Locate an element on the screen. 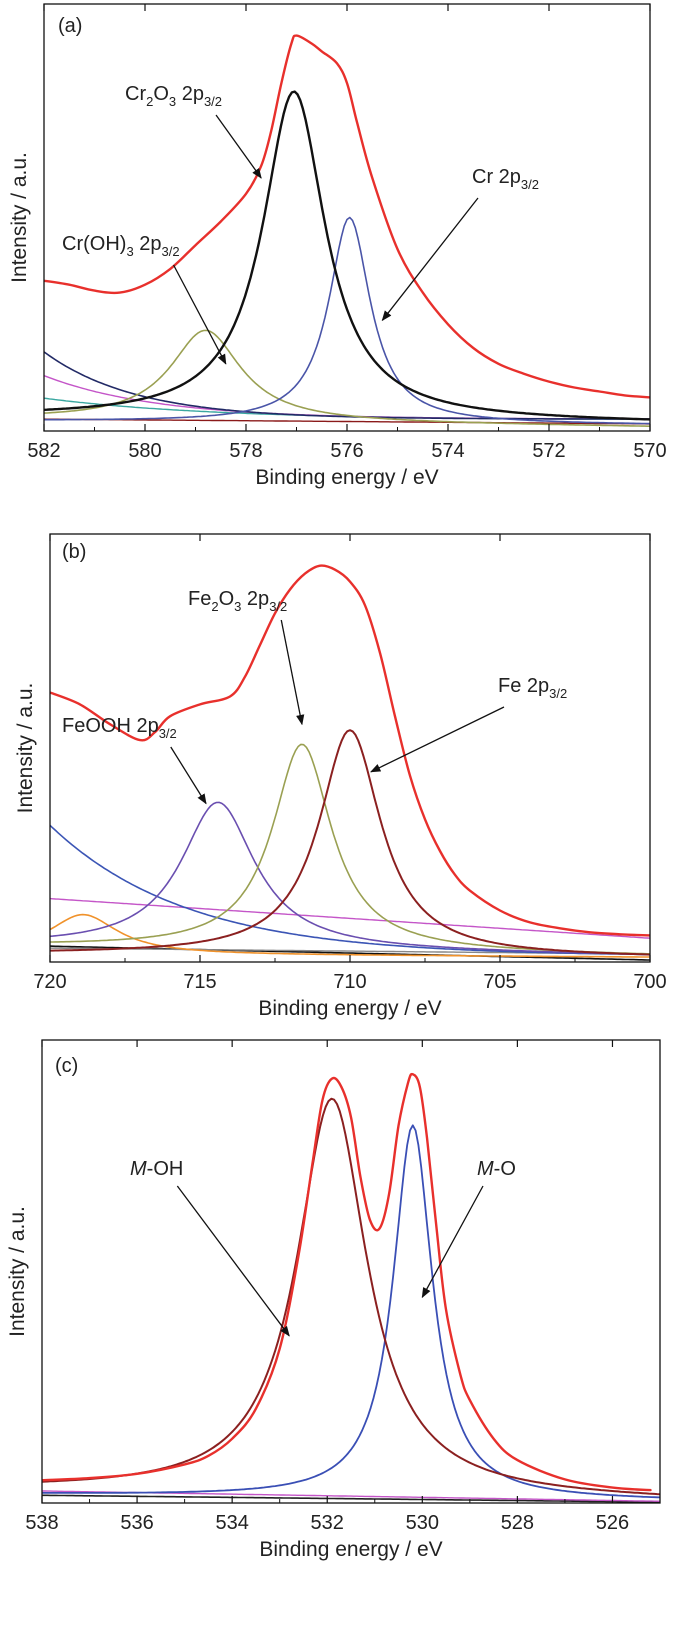  series-fe-satellite is located at coordinates (350, 935).